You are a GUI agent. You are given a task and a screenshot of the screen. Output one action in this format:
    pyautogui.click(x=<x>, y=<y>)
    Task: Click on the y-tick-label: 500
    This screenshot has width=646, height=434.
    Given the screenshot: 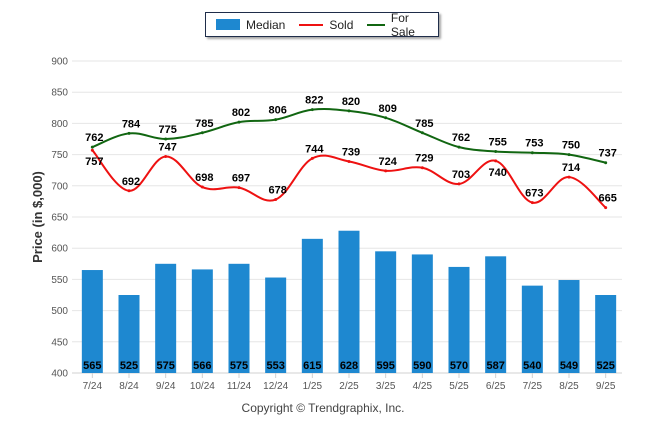 What is the action you would take?
    pyautogui.click(x=59, y=311)
    